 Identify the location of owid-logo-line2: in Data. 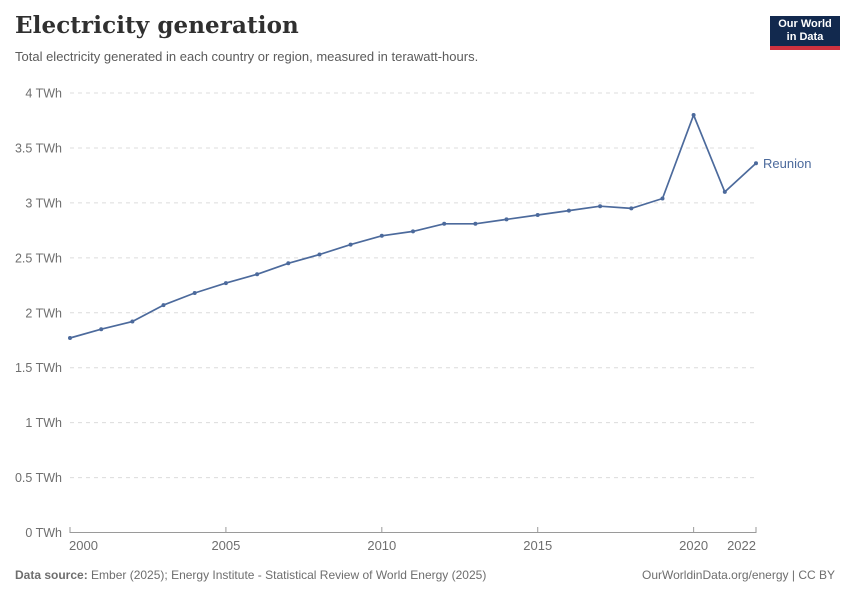
(805, 37).